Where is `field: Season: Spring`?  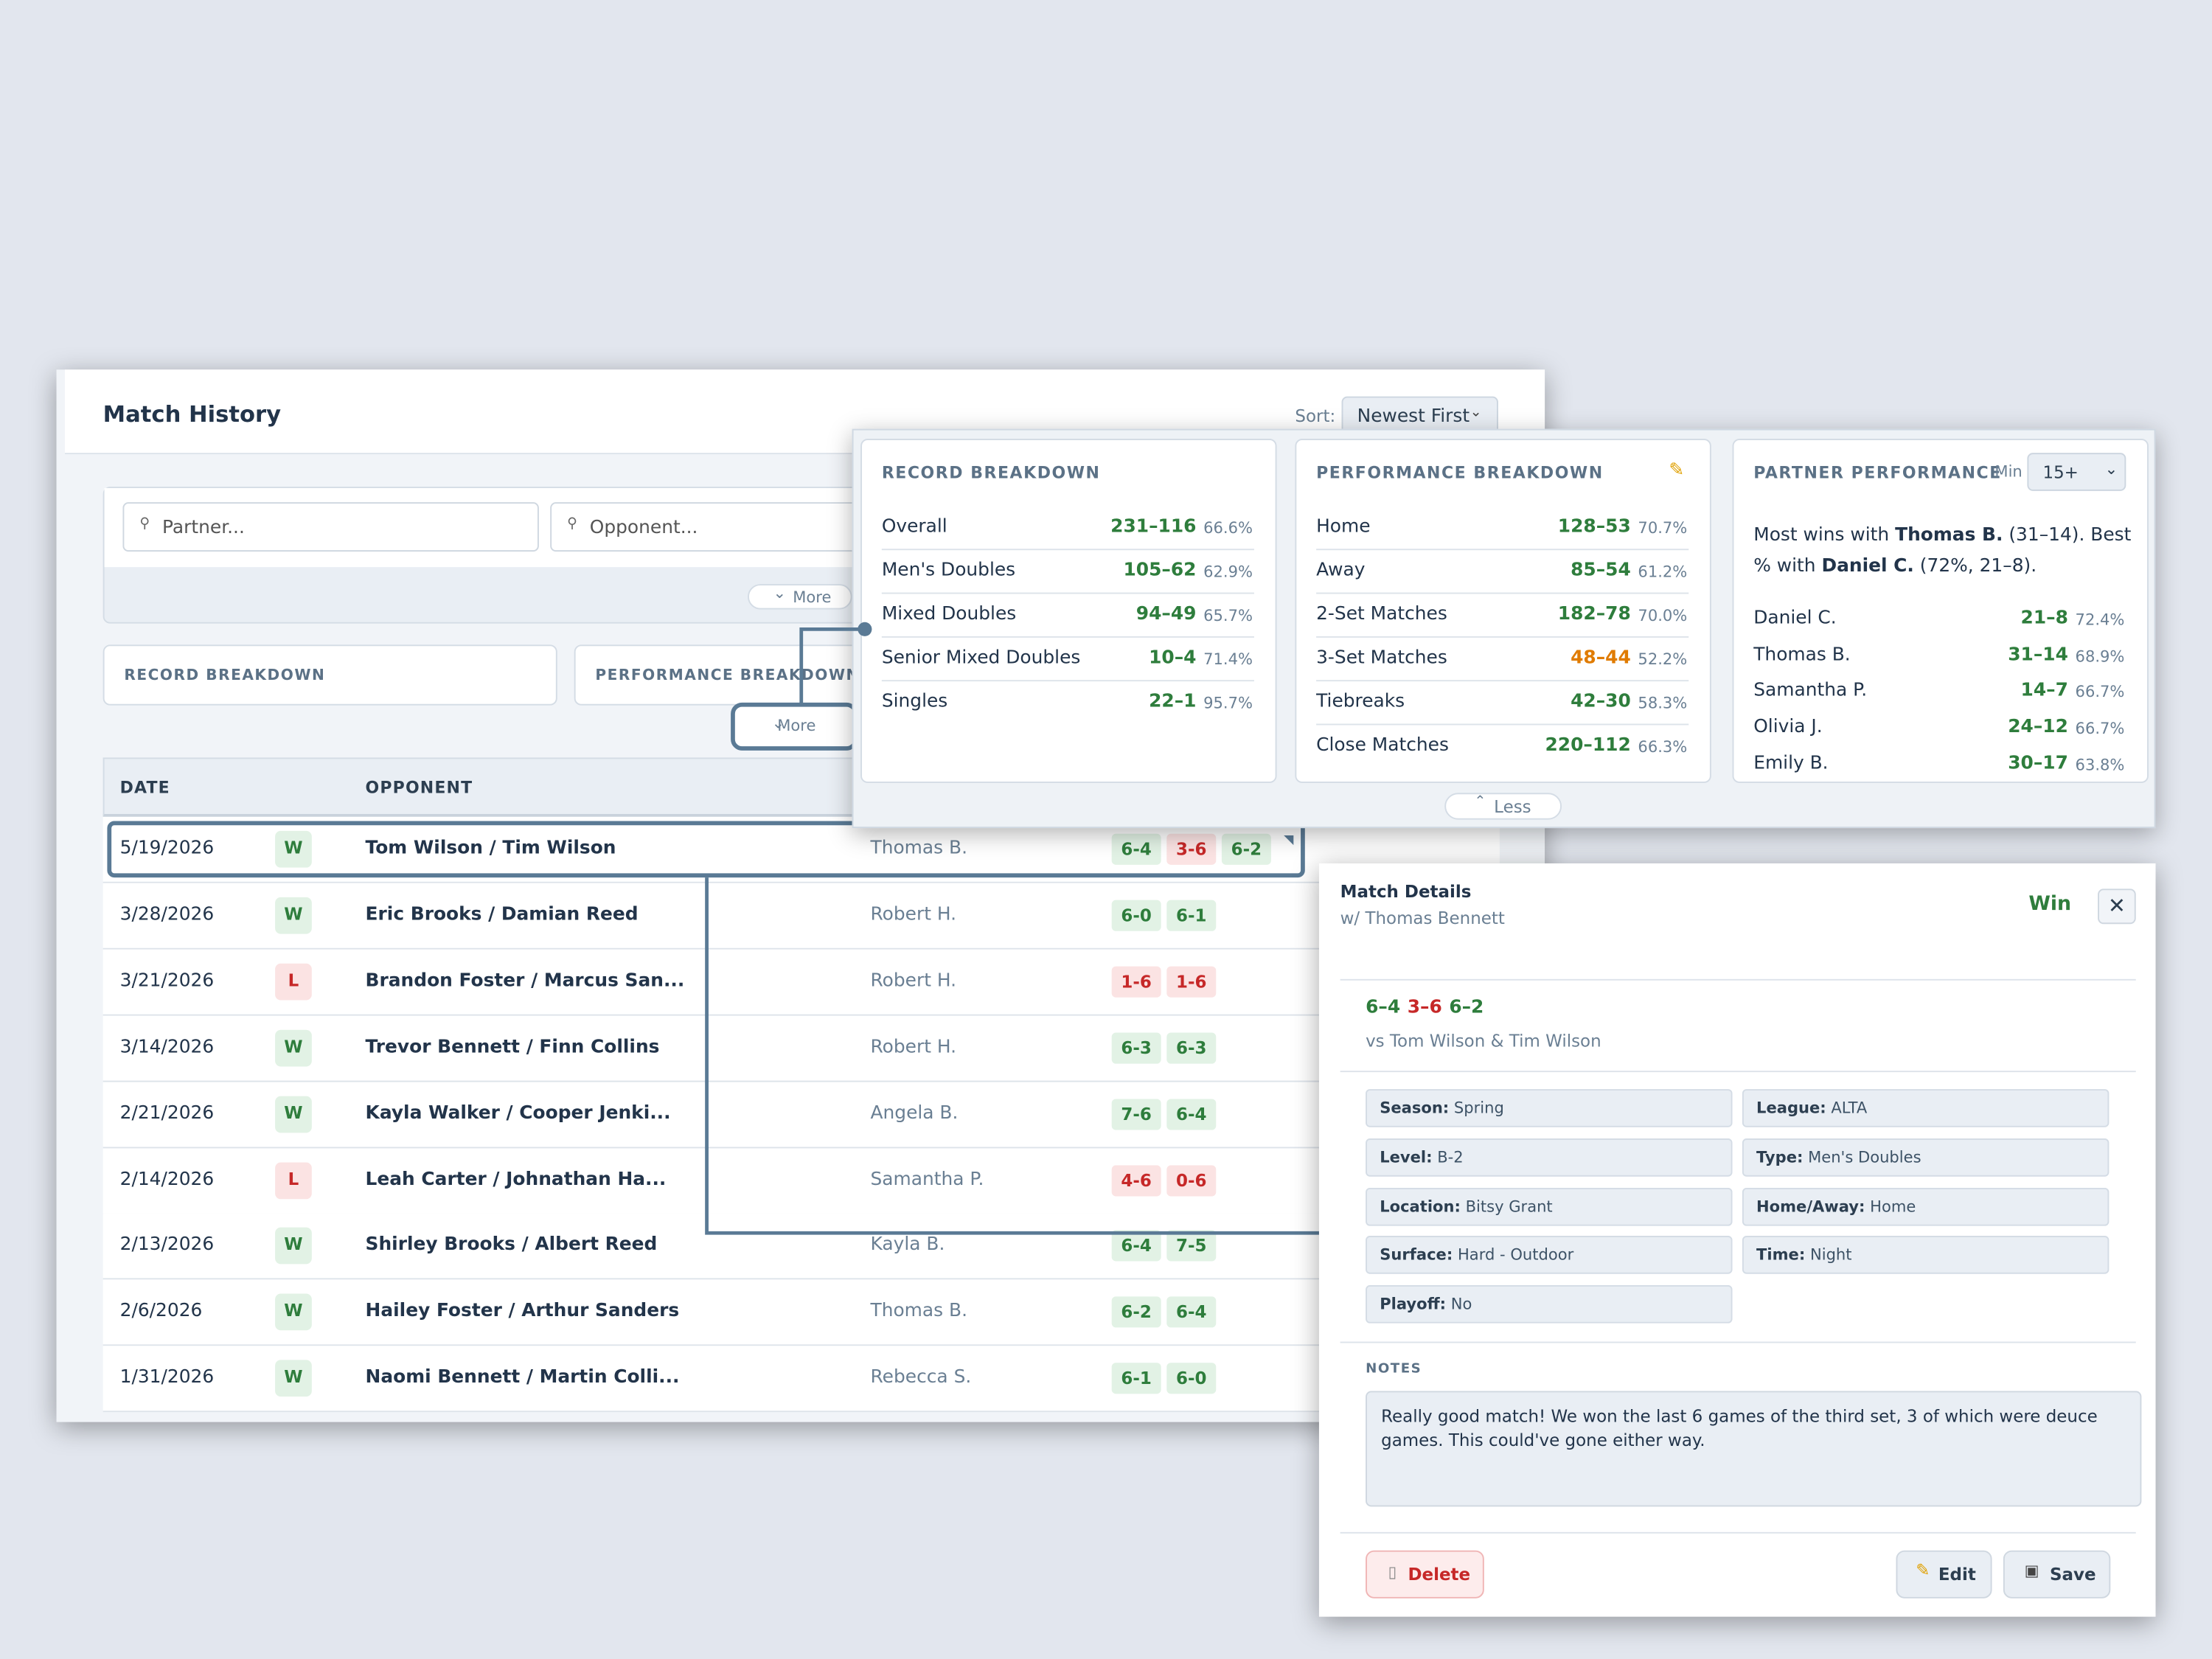
field: Season: Spring is located at coordinates (1549, 1108).